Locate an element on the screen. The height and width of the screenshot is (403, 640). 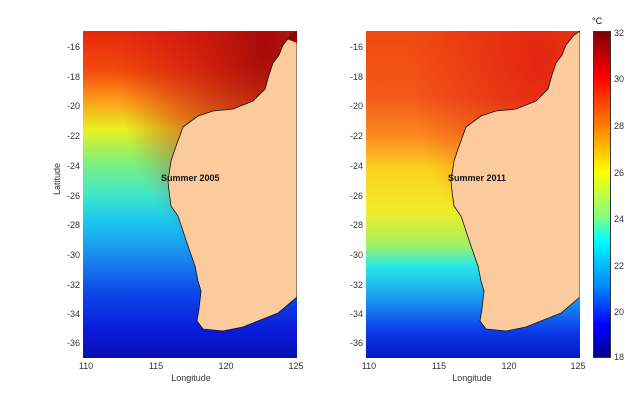
colorbar is located at coordinates (602, 194).